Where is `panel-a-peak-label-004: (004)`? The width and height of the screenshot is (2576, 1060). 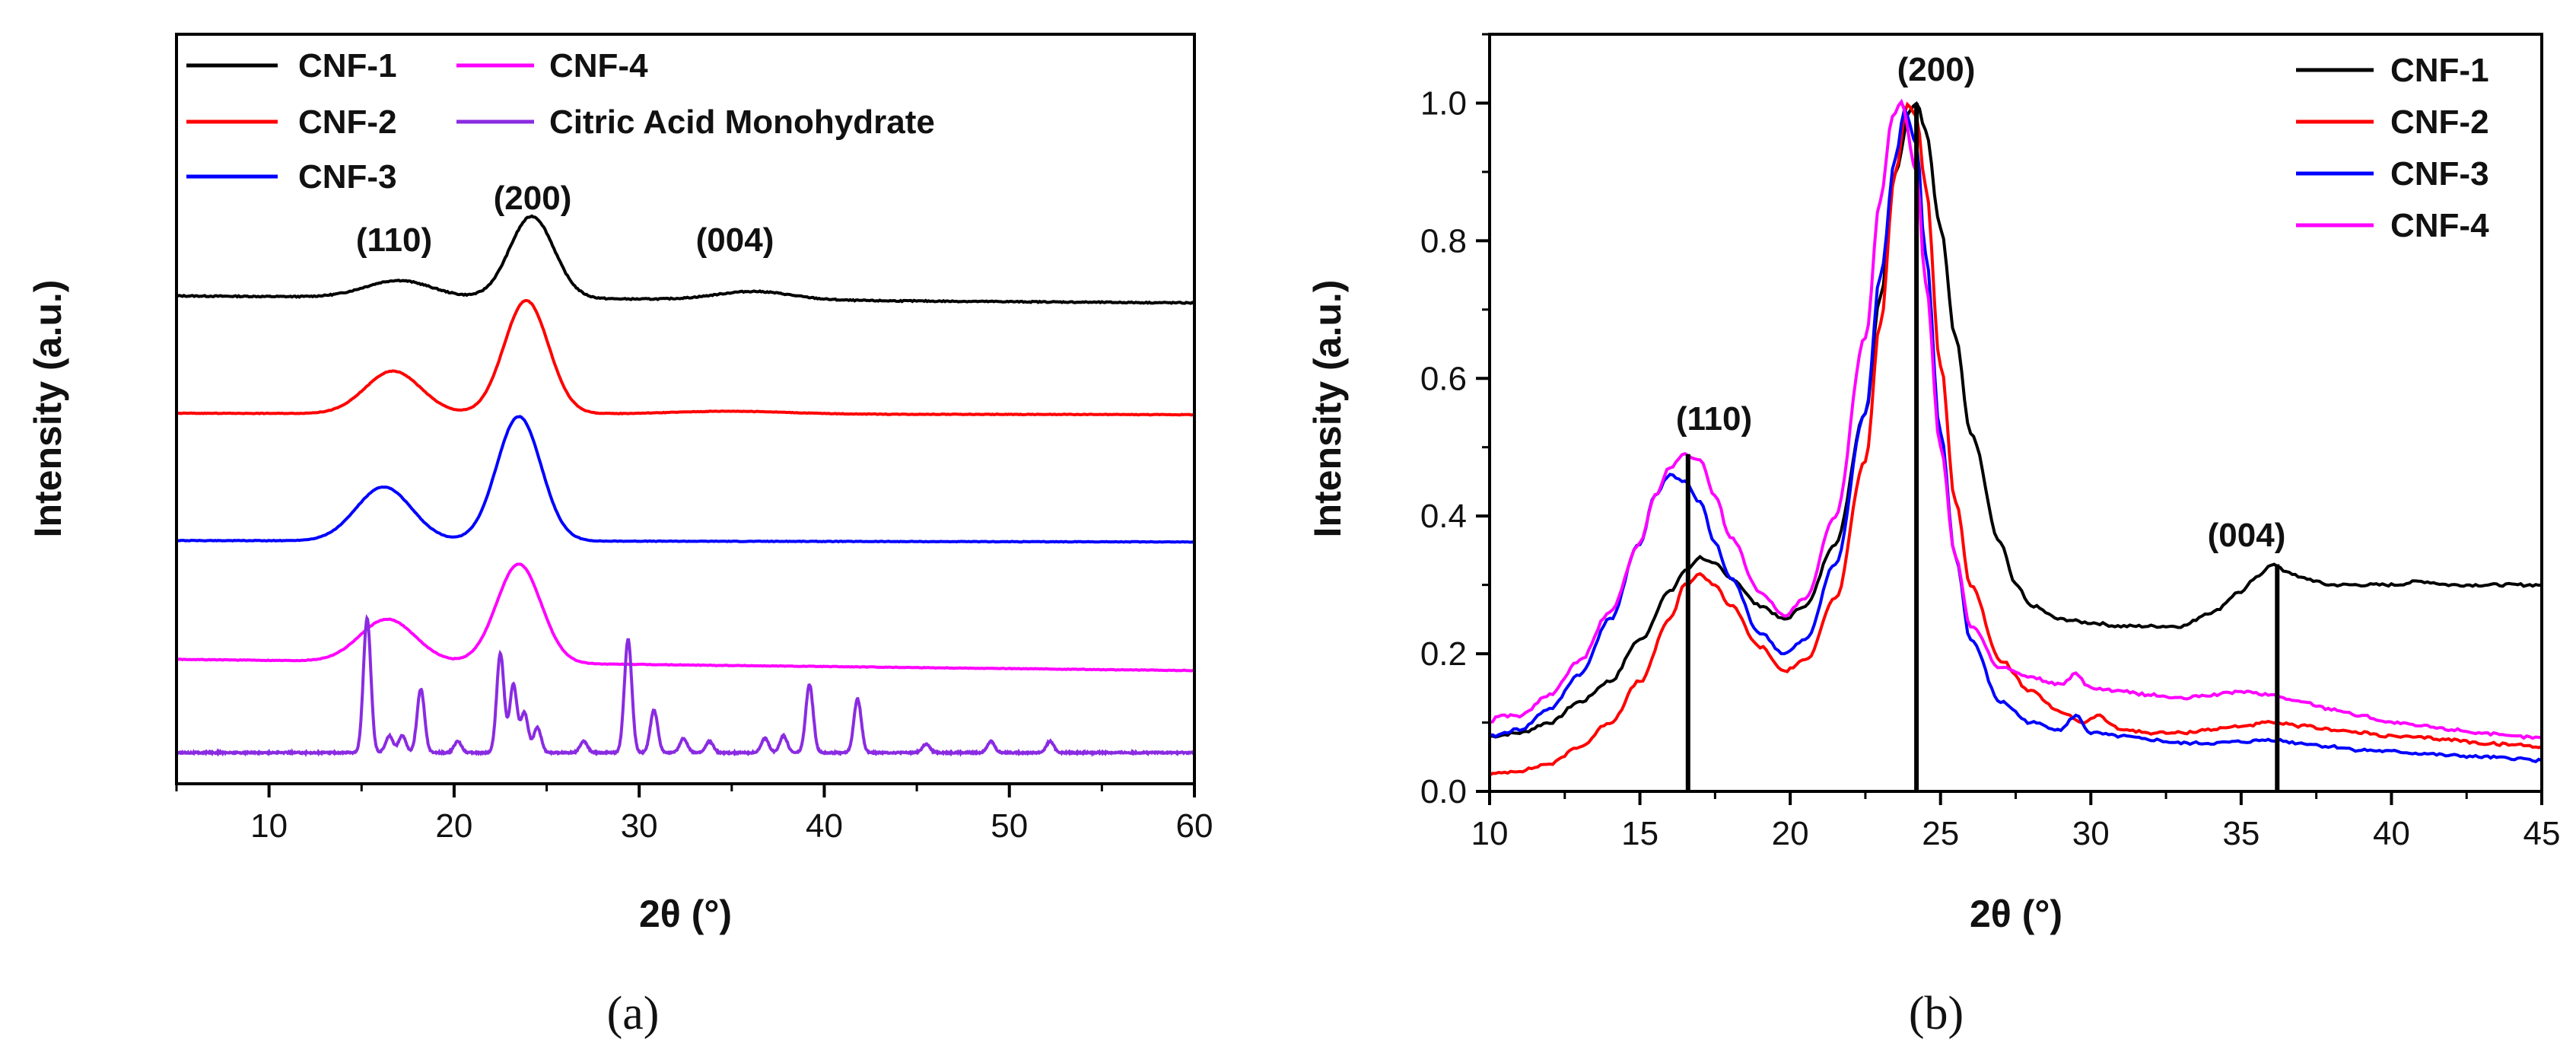
panel-a-peak-label-004: (004) is located at coordinates (735, 240).